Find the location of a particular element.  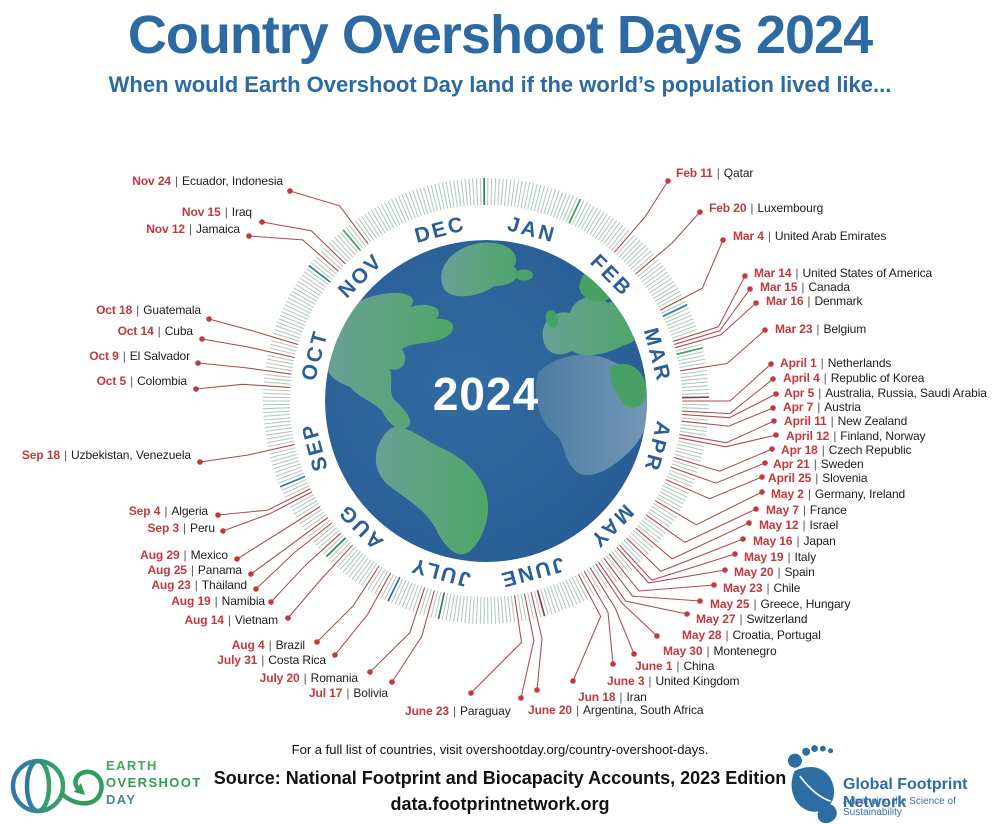

overshoot-date: May 12 is located at coordinates (779, 525).